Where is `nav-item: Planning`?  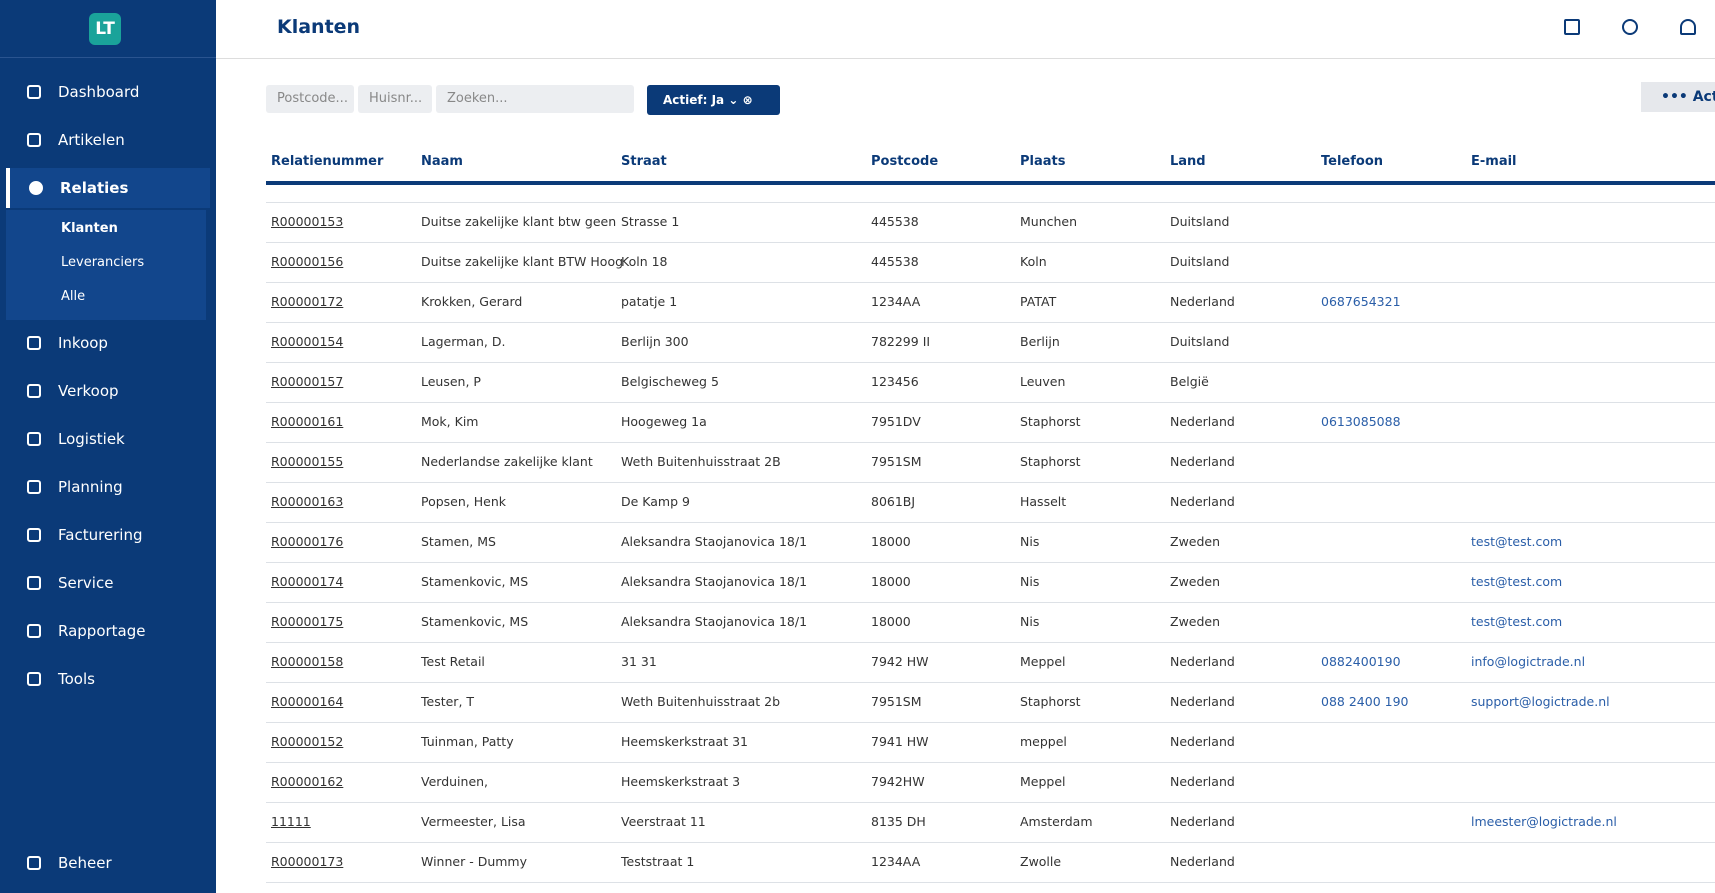 nav-item: Planning is located at coordinates (108, 487).